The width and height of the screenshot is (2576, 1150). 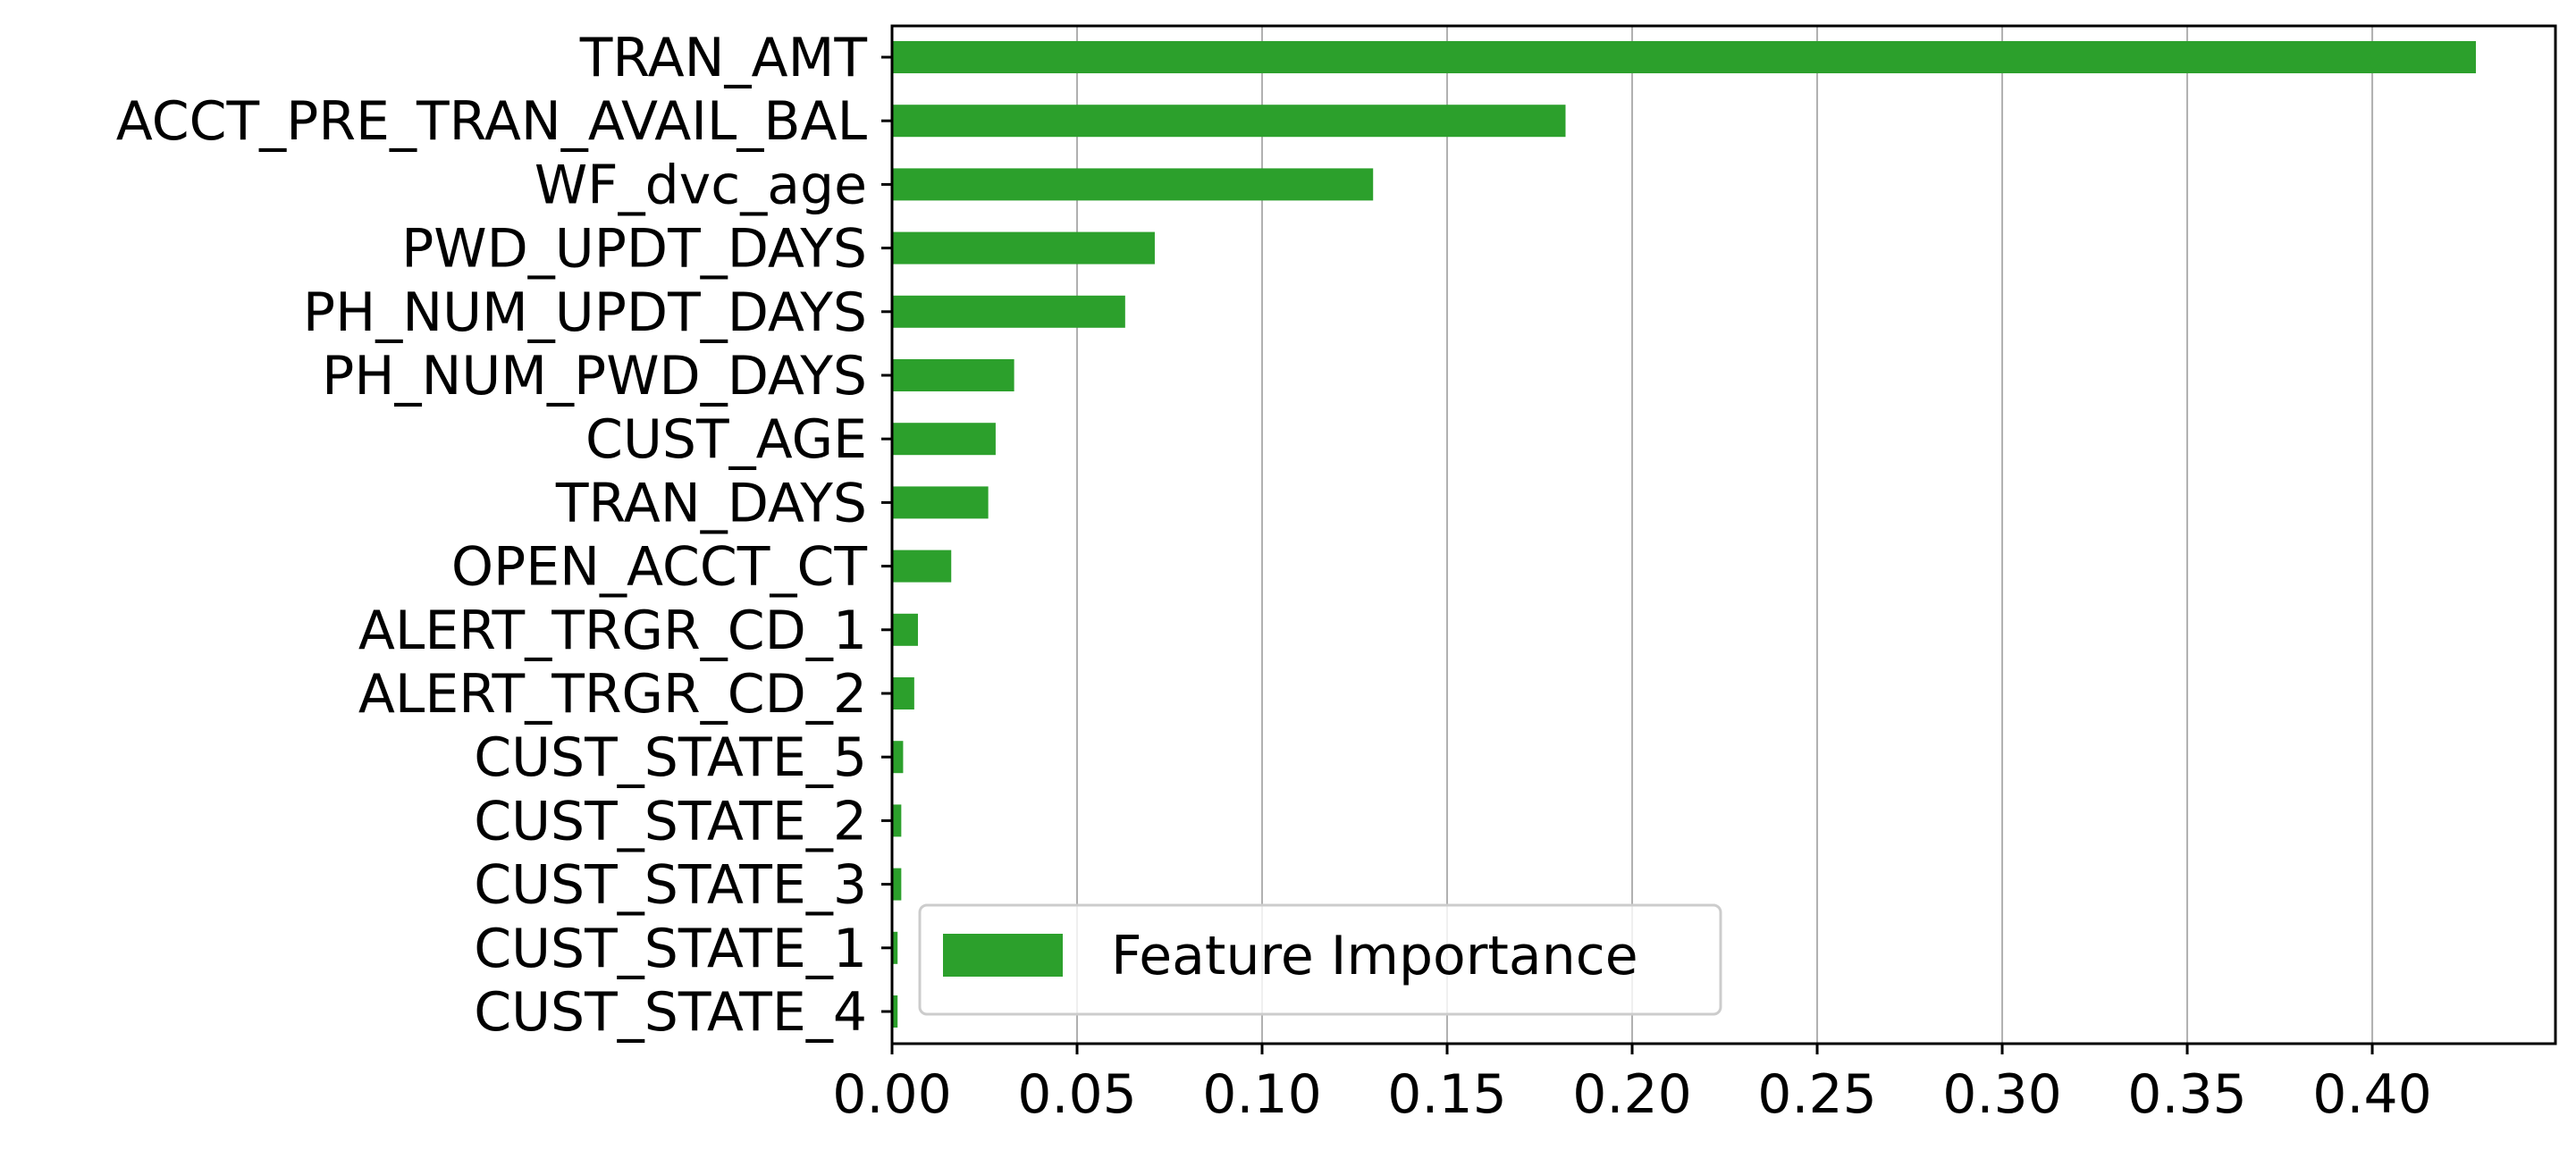 I want to click on bar-cust-age, so click(x=944, y=440).